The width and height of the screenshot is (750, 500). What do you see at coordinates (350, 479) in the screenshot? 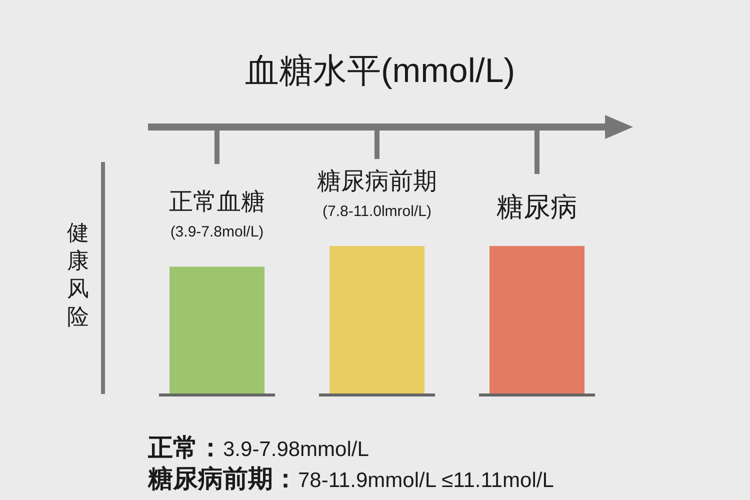
I see `text: 糖尿病前期：78-11.9mmol/L ≤11.11mol/L` at bounding box center [350, 479].